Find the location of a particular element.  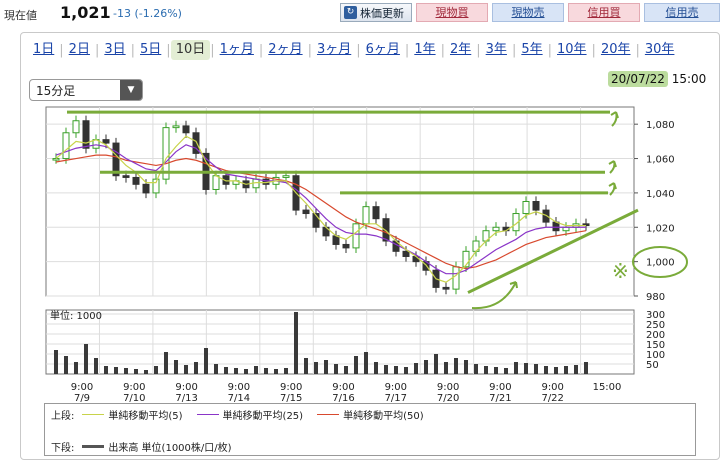

sell-spot-button: 現物売 is located at coordinates (528, 12).